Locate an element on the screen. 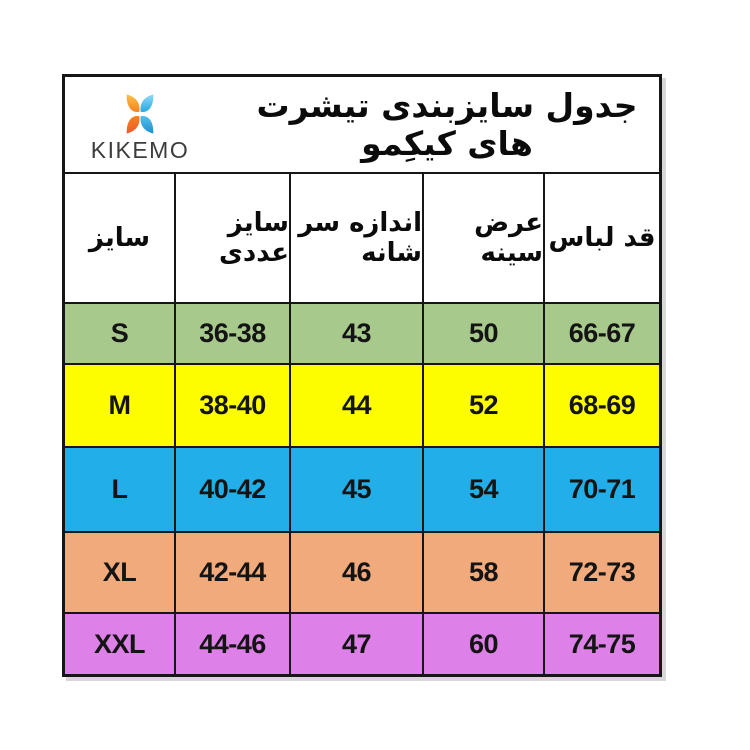 The height and width of the screenshot is (750, 750). brand-block: KIKEMO is located at coordinates (140, 125).